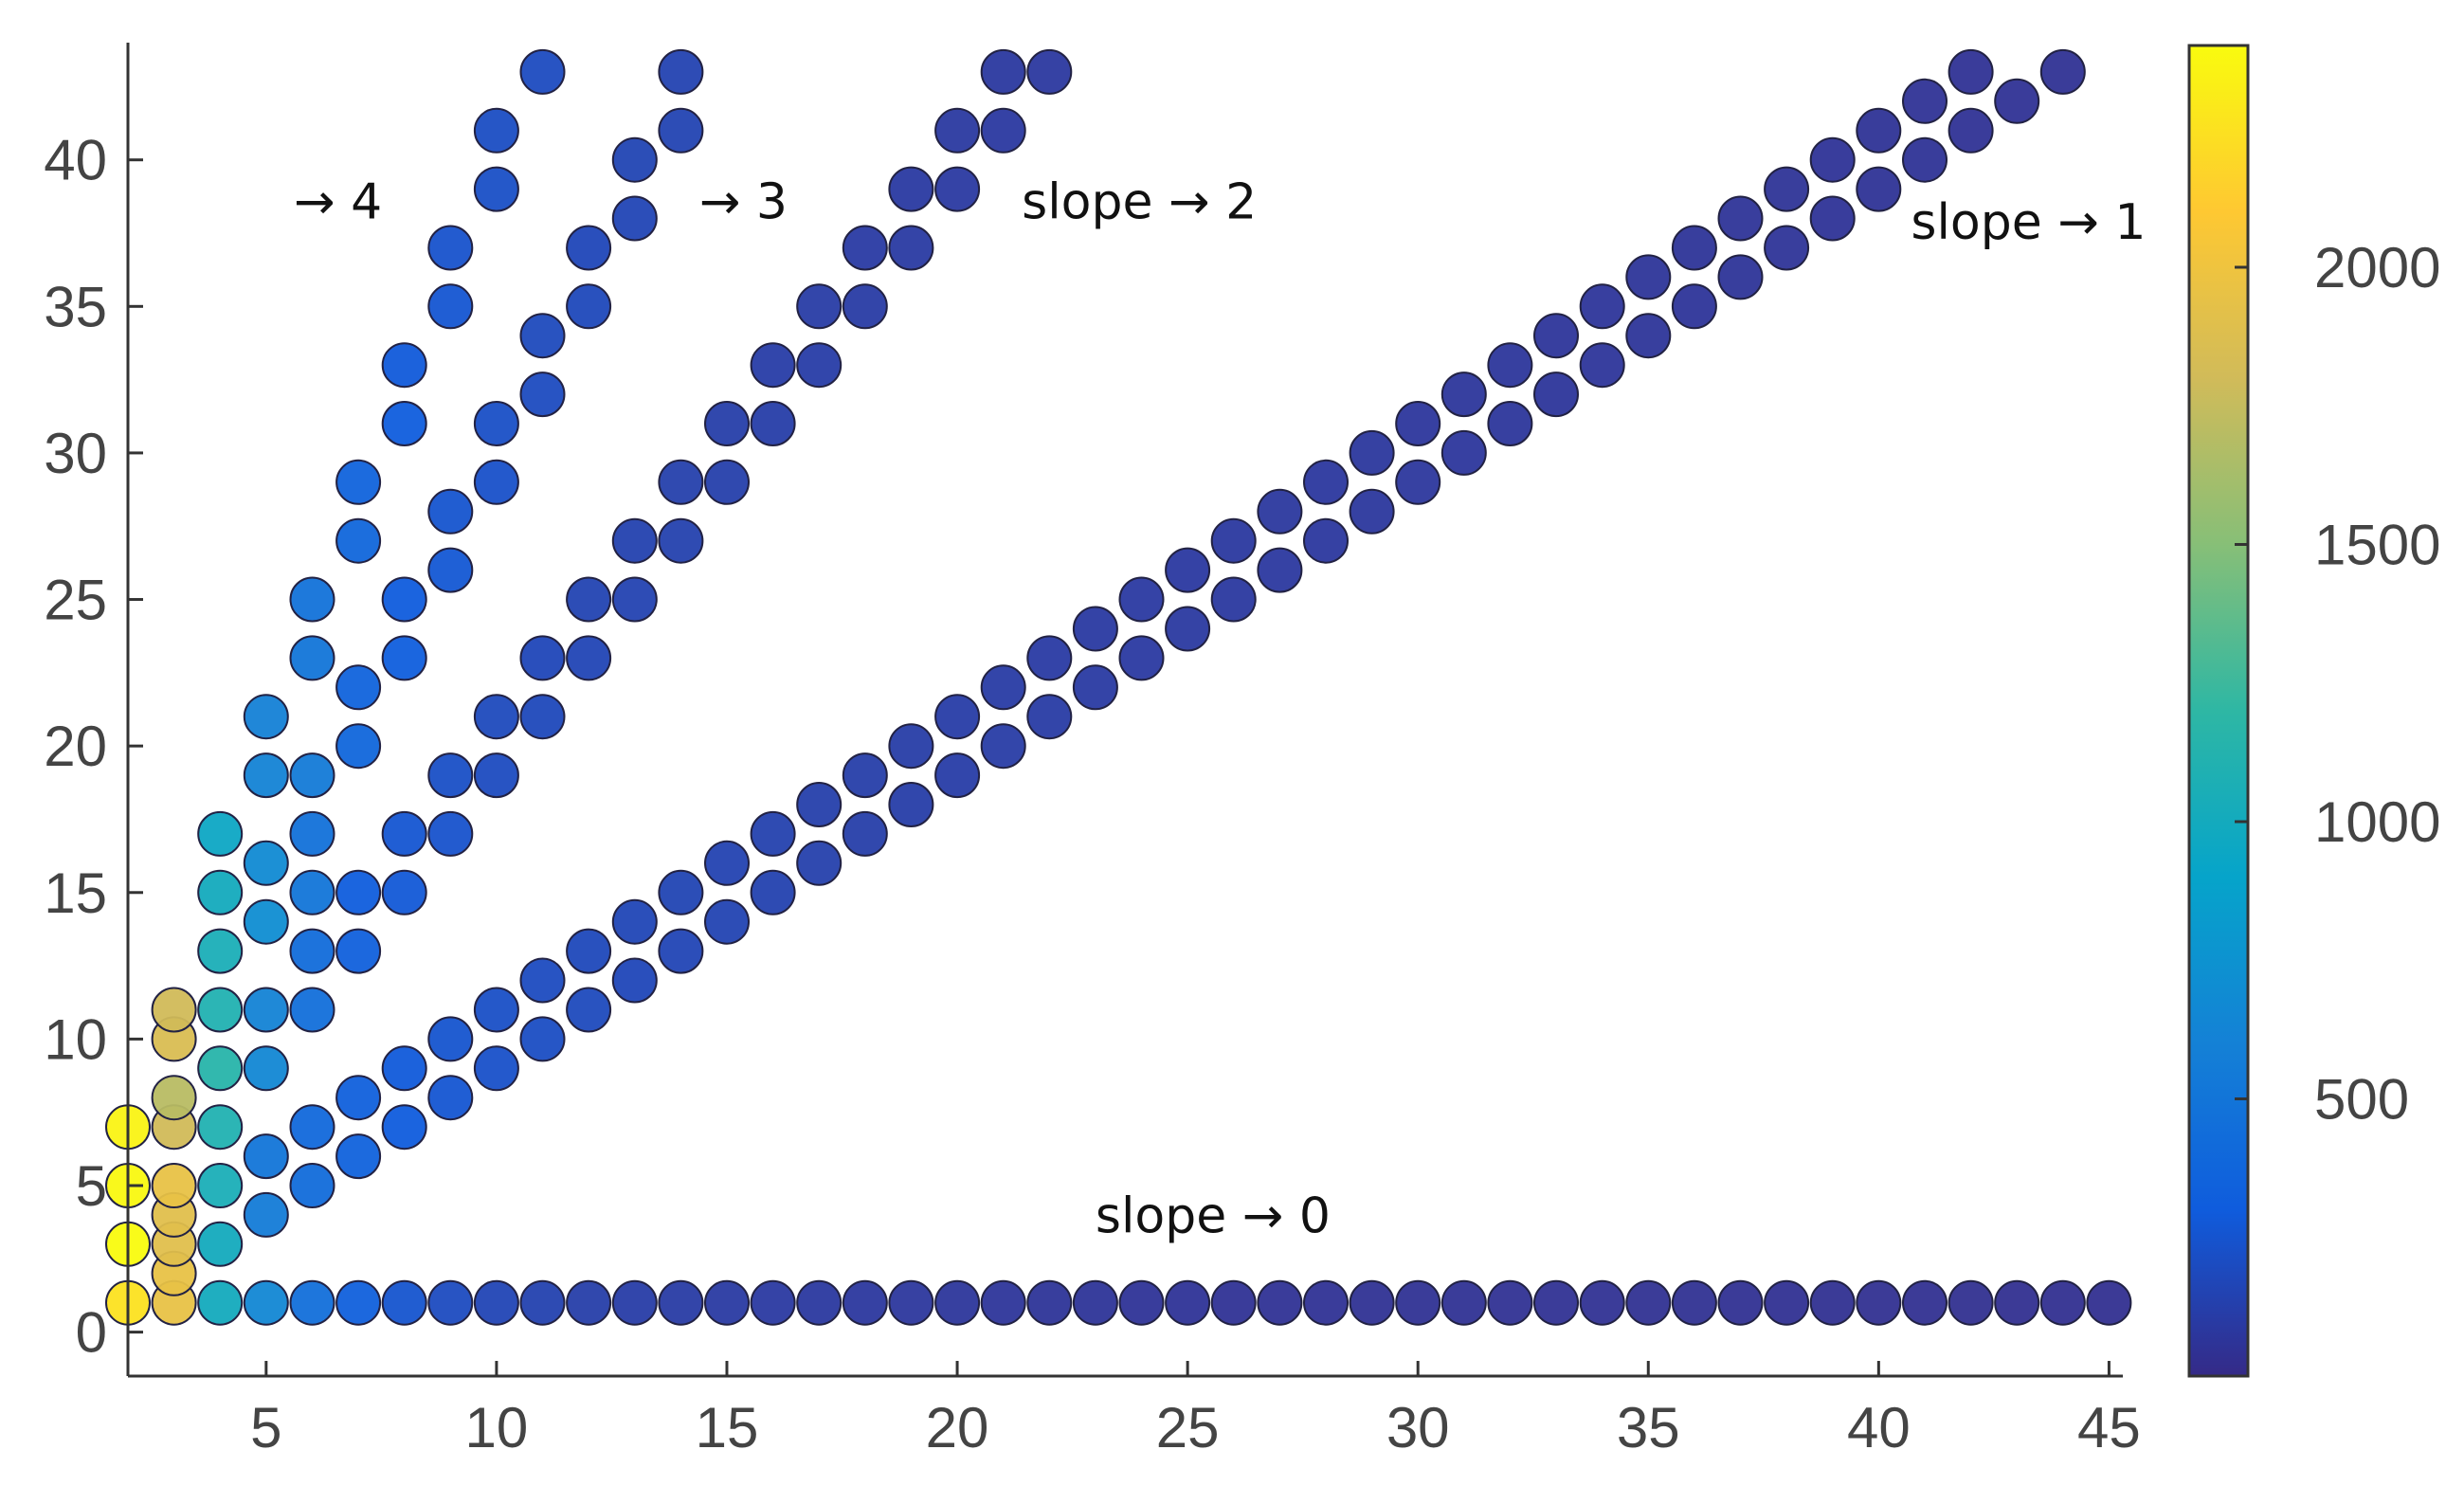 The height and width of the screenshot is (1486, 2464). I want to click on slope-annotation: slope → 2, so click(1139, 202).